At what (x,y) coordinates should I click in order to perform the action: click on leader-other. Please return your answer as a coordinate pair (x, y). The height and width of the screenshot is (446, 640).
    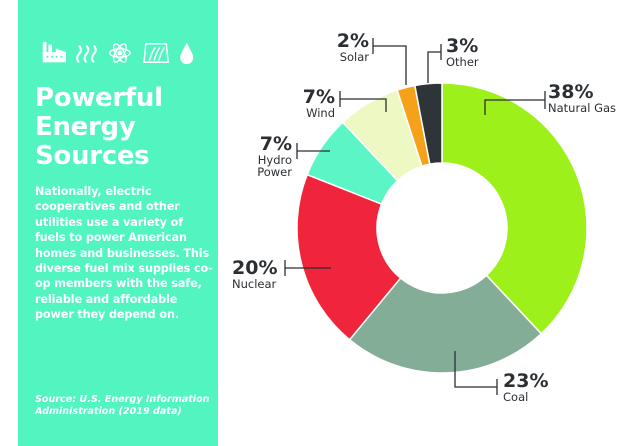
    Looking at the image, I should click on (434, 67).